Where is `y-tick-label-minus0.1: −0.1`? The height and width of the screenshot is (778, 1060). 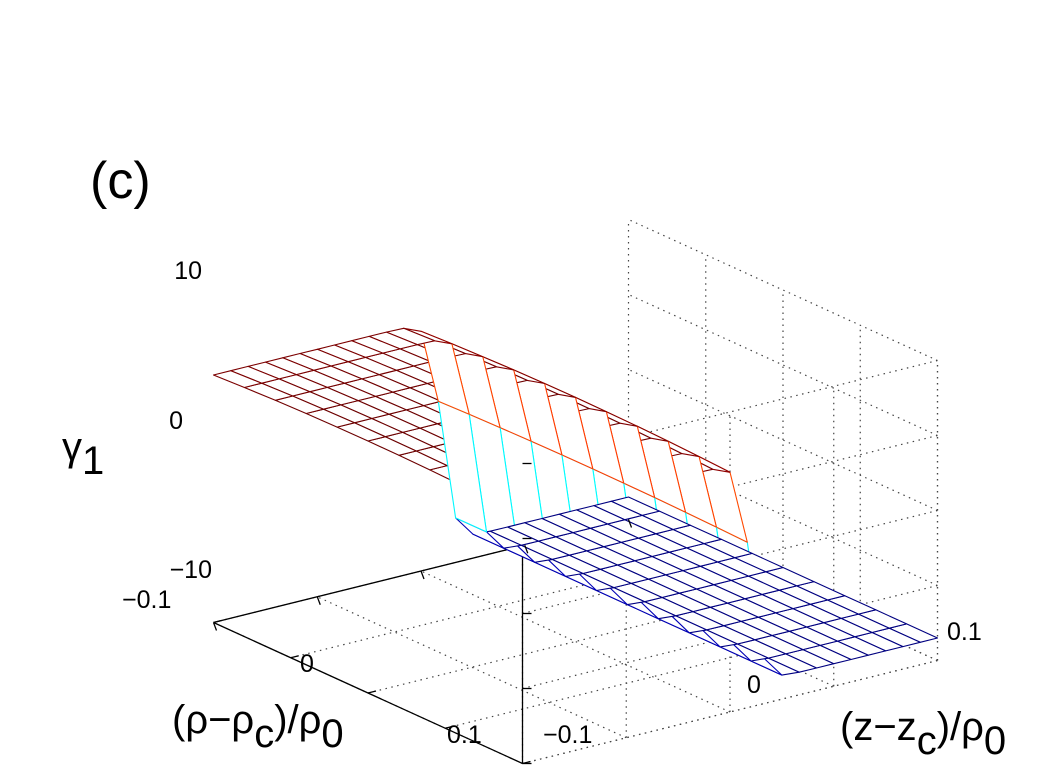 y-tick-label-minus0.1: −0.1 is located at coordinates (146, 600).